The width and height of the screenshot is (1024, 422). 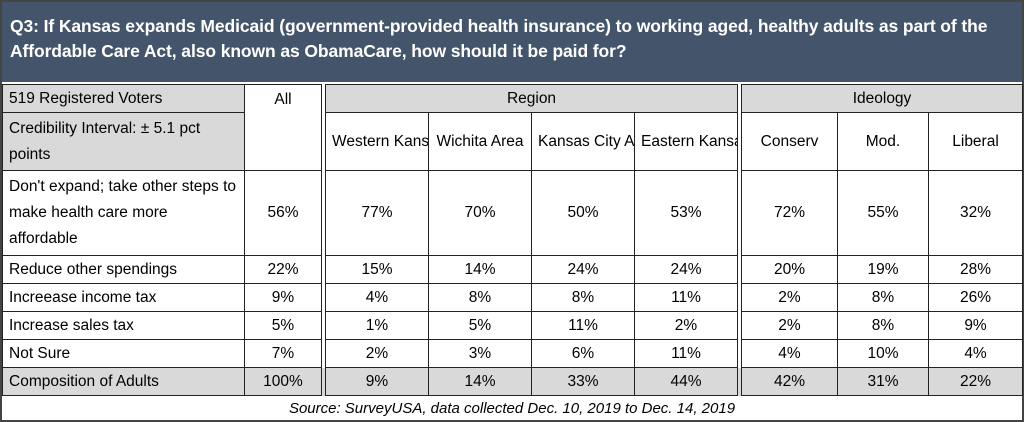 What do you see at coordinates (686, 381) in the screenshot?
I see `cell-eastern-kansas: 44%` at bounding box center [686, 381].